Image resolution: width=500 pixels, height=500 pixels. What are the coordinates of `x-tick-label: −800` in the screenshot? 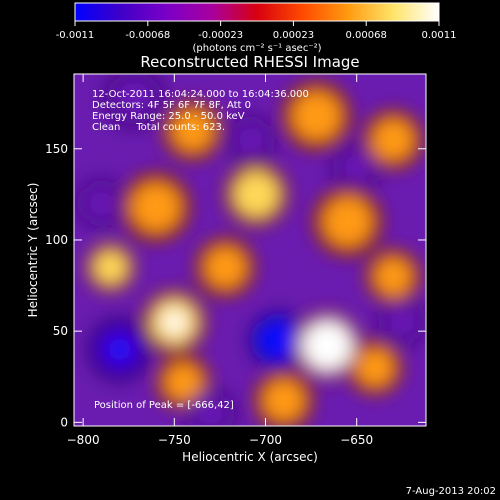 It's located at (83, 440).